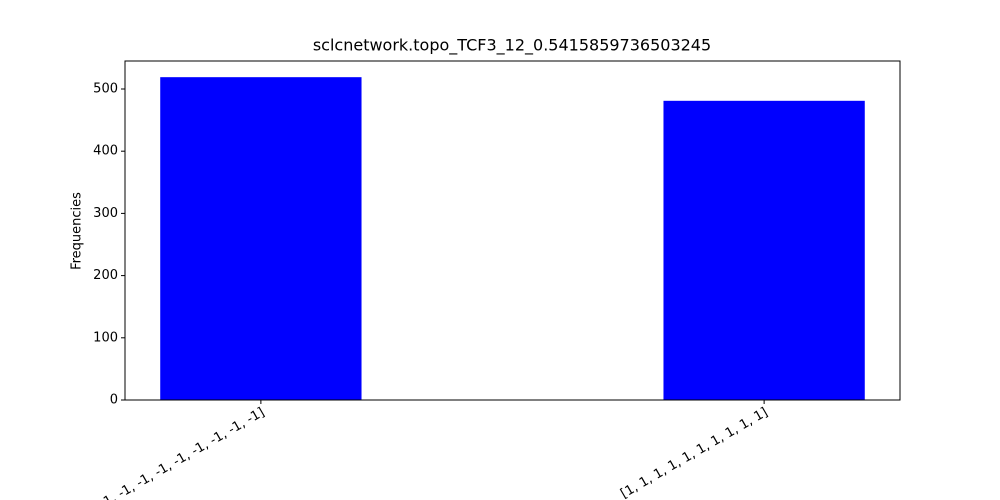  Describe the element at coordinates (105, 213) in the screenshot. I see `y-tick-label: 300` at that location.